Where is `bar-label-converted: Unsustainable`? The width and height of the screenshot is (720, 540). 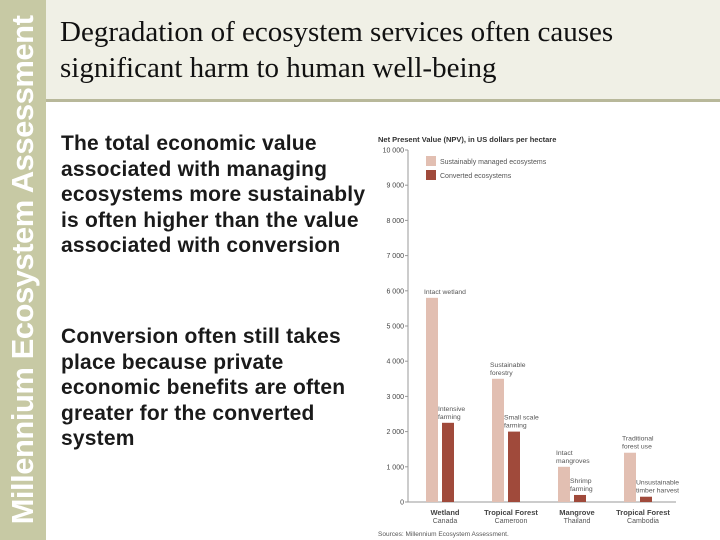
bar-label-converted: Unsustainable is located at coordinates (657, 483).